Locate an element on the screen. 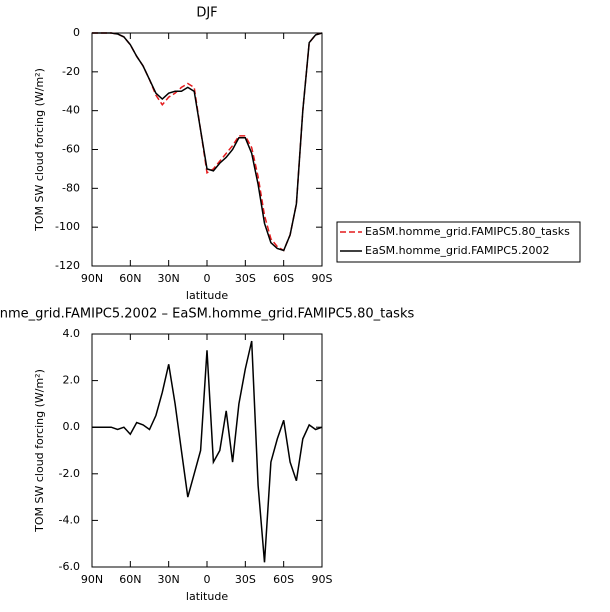  y-tick-label: -60 is located at coordinates (71, 149).